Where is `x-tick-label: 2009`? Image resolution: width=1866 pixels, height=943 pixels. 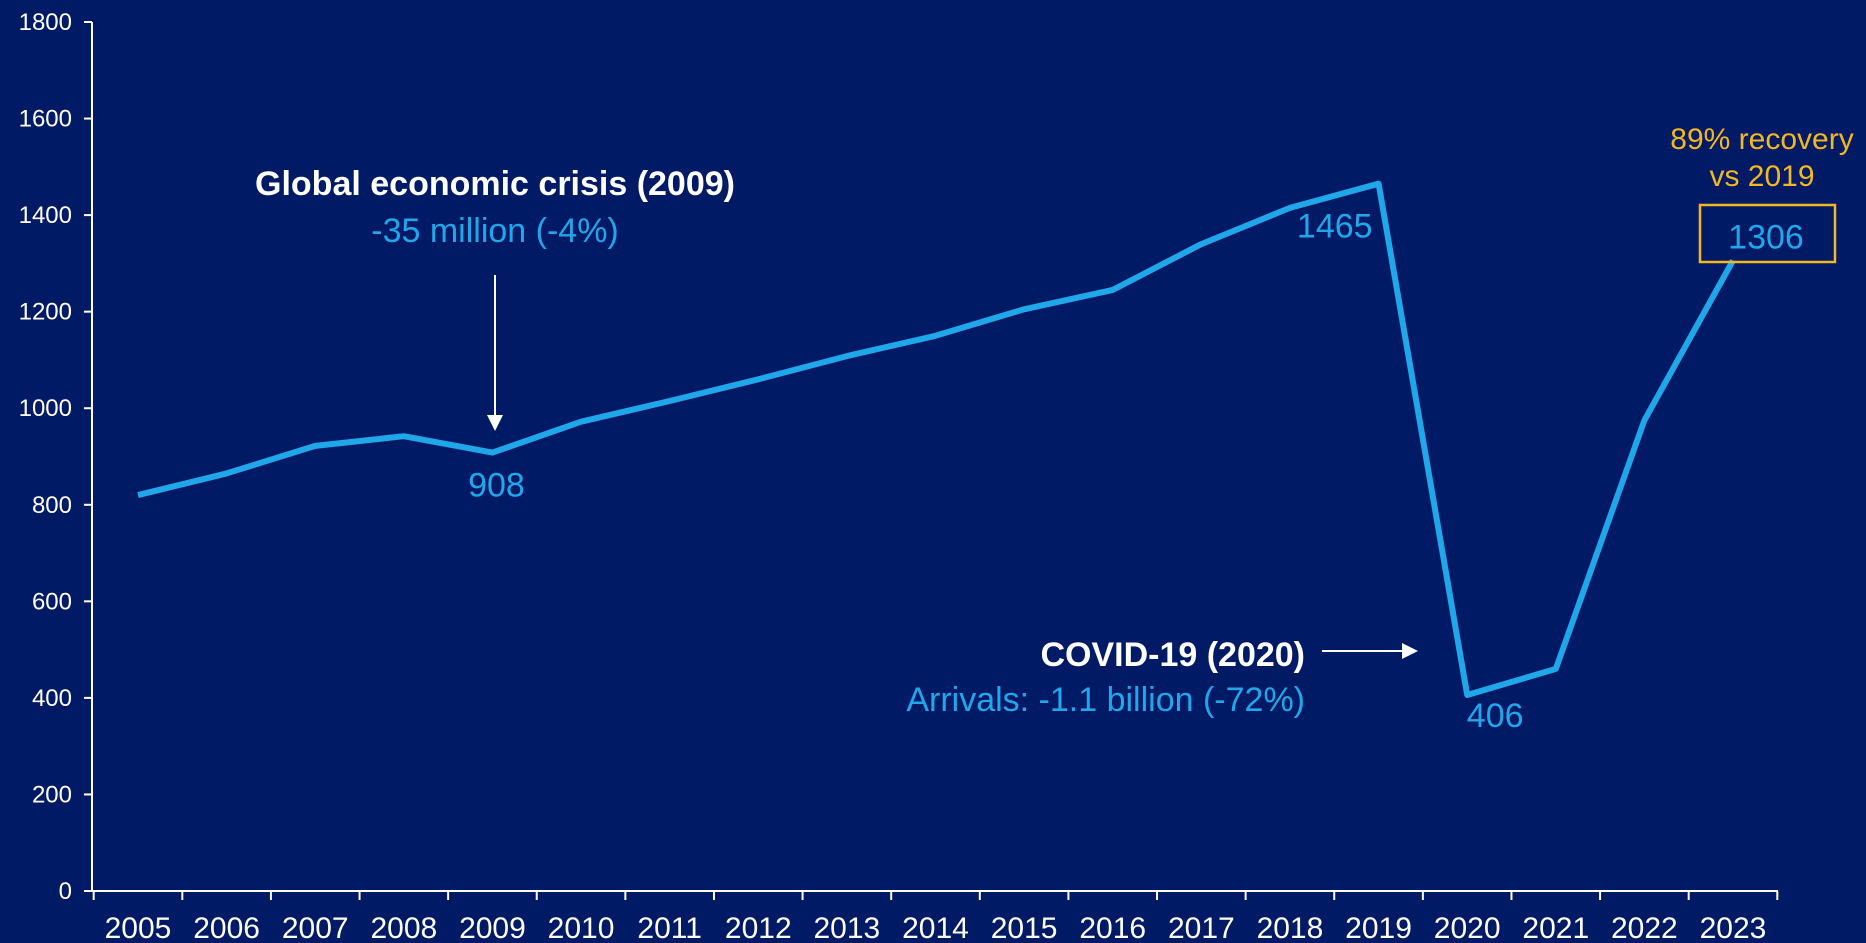 x-tick-label: 2009 is located at coordinates (492, 927).